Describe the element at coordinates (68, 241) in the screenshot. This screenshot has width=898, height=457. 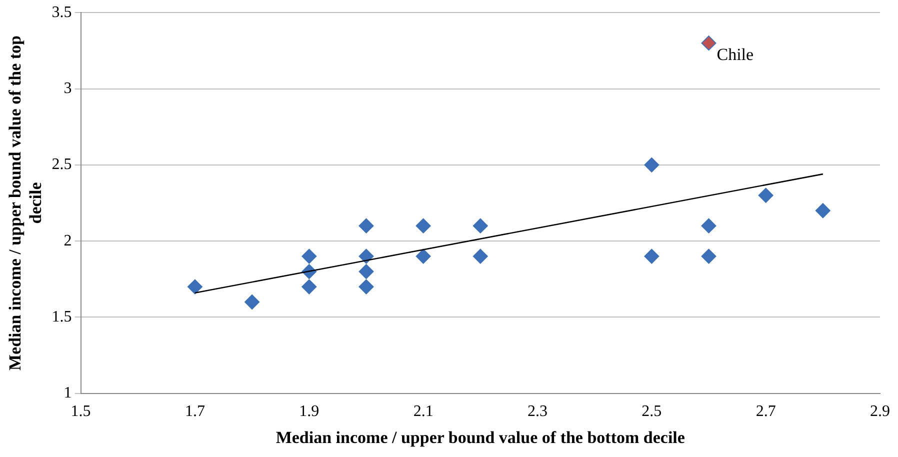
I see `y-tick-label: 2` at that location.